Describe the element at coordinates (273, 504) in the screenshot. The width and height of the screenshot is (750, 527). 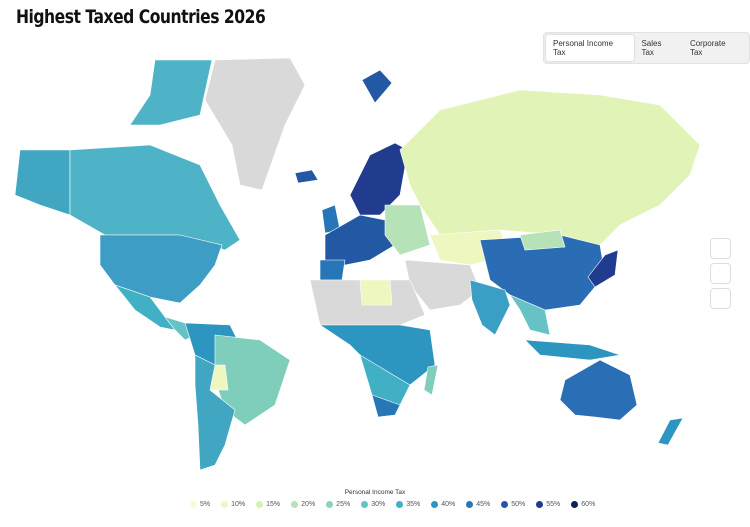
I see `legend-label: 15%` at that location.